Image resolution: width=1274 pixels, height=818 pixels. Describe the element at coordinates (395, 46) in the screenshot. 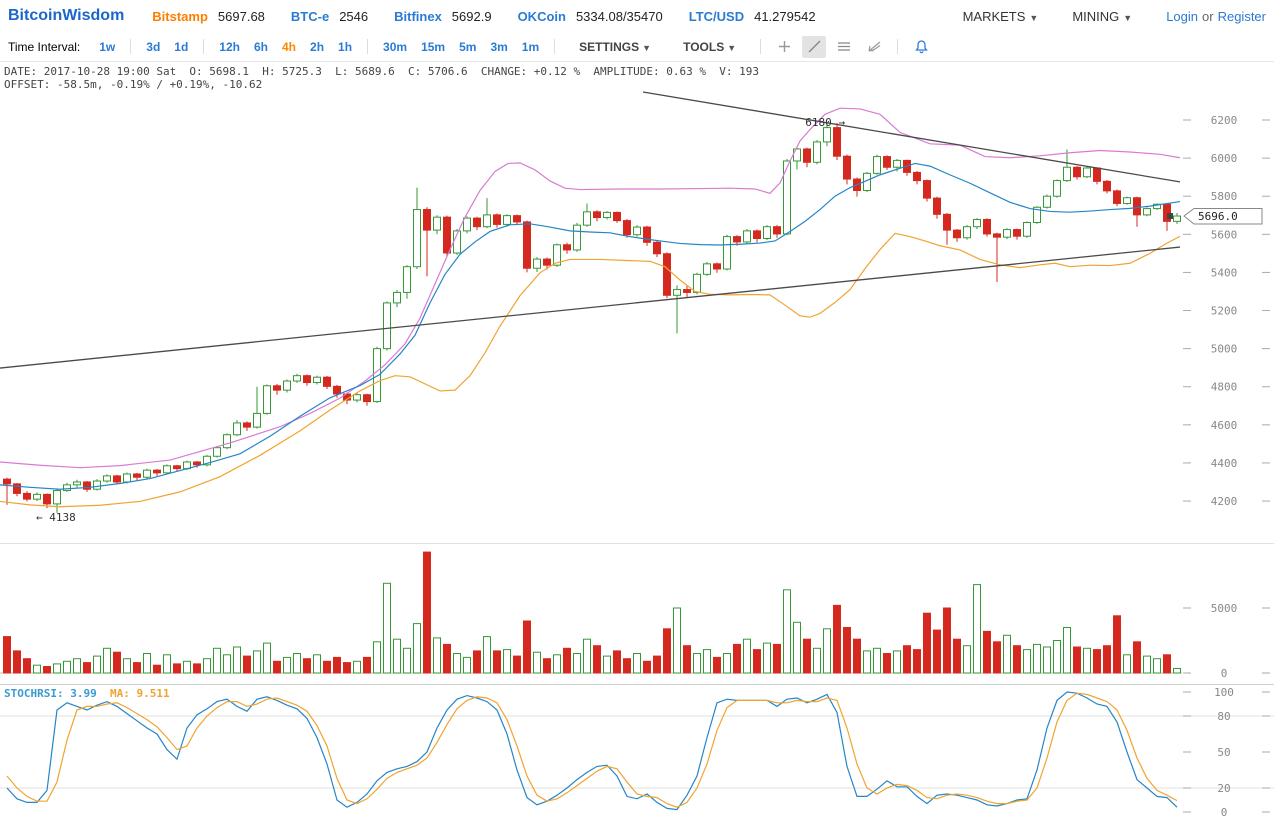

I see `interval-30m: 30m` at that location.